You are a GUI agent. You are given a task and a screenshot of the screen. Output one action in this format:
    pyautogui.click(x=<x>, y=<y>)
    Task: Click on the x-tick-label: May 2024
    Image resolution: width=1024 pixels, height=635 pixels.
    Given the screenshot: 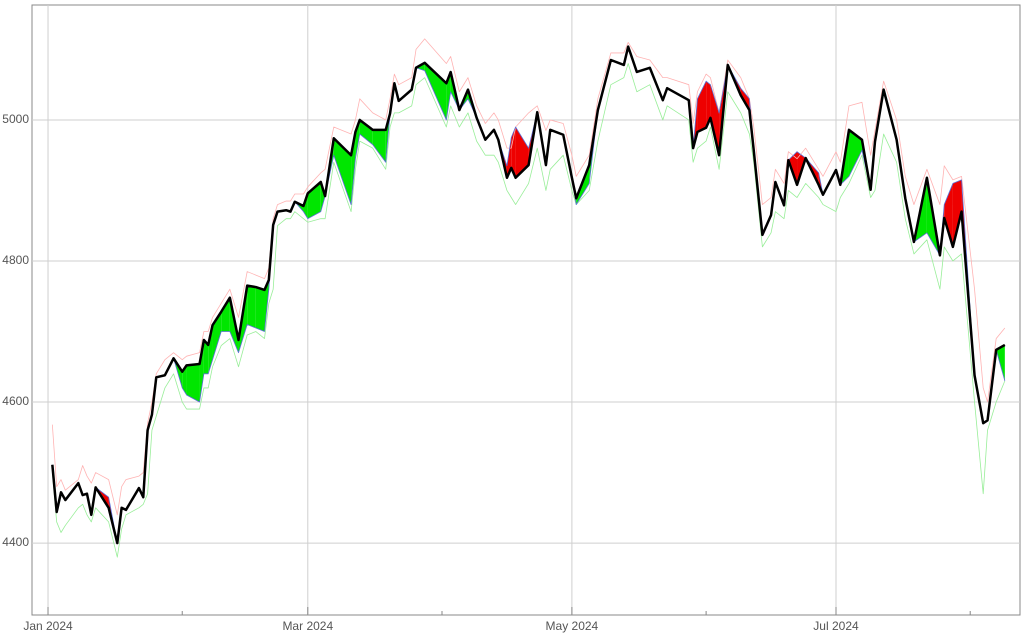 What is the action you would take?
    pyautogui.click(x=572, y=626)
    